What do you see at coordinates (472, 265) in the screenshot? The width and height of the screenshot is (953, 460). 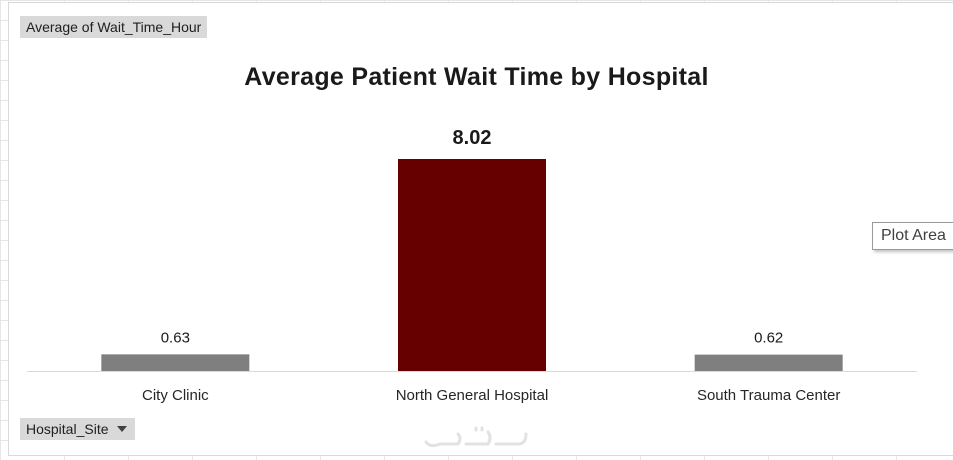 I see `bar-north-general-hospital` at bounding box center [472, 265].